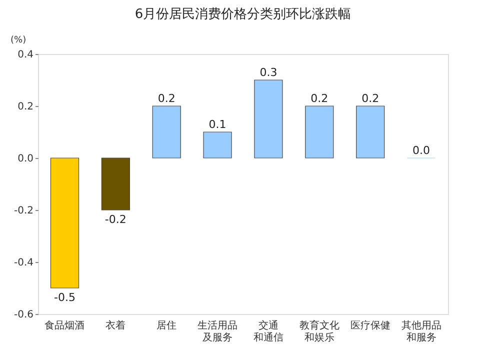  I want to click on data-label: 0.1, so click(217, 124).